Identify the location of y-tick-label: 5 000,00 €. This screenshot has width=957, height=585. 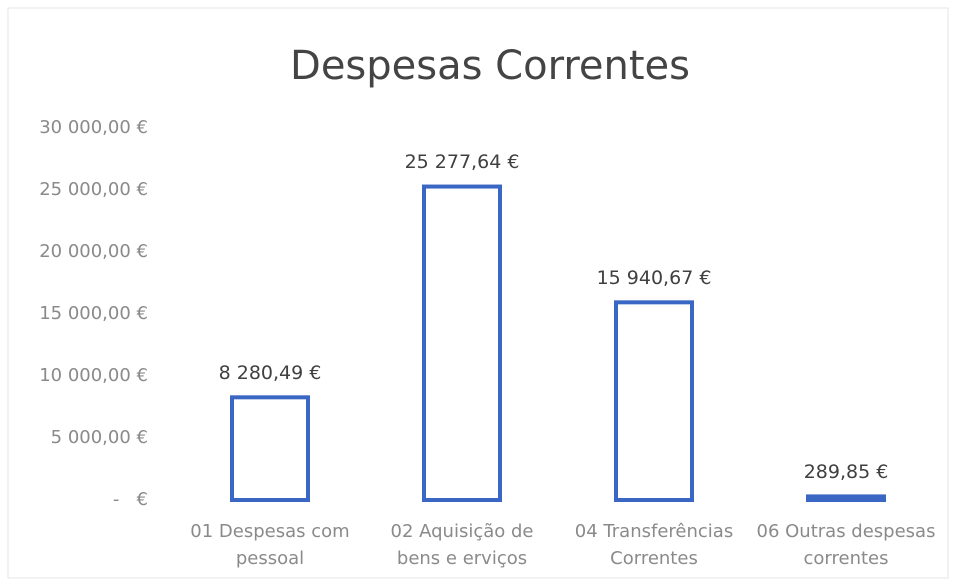
(99, 437).